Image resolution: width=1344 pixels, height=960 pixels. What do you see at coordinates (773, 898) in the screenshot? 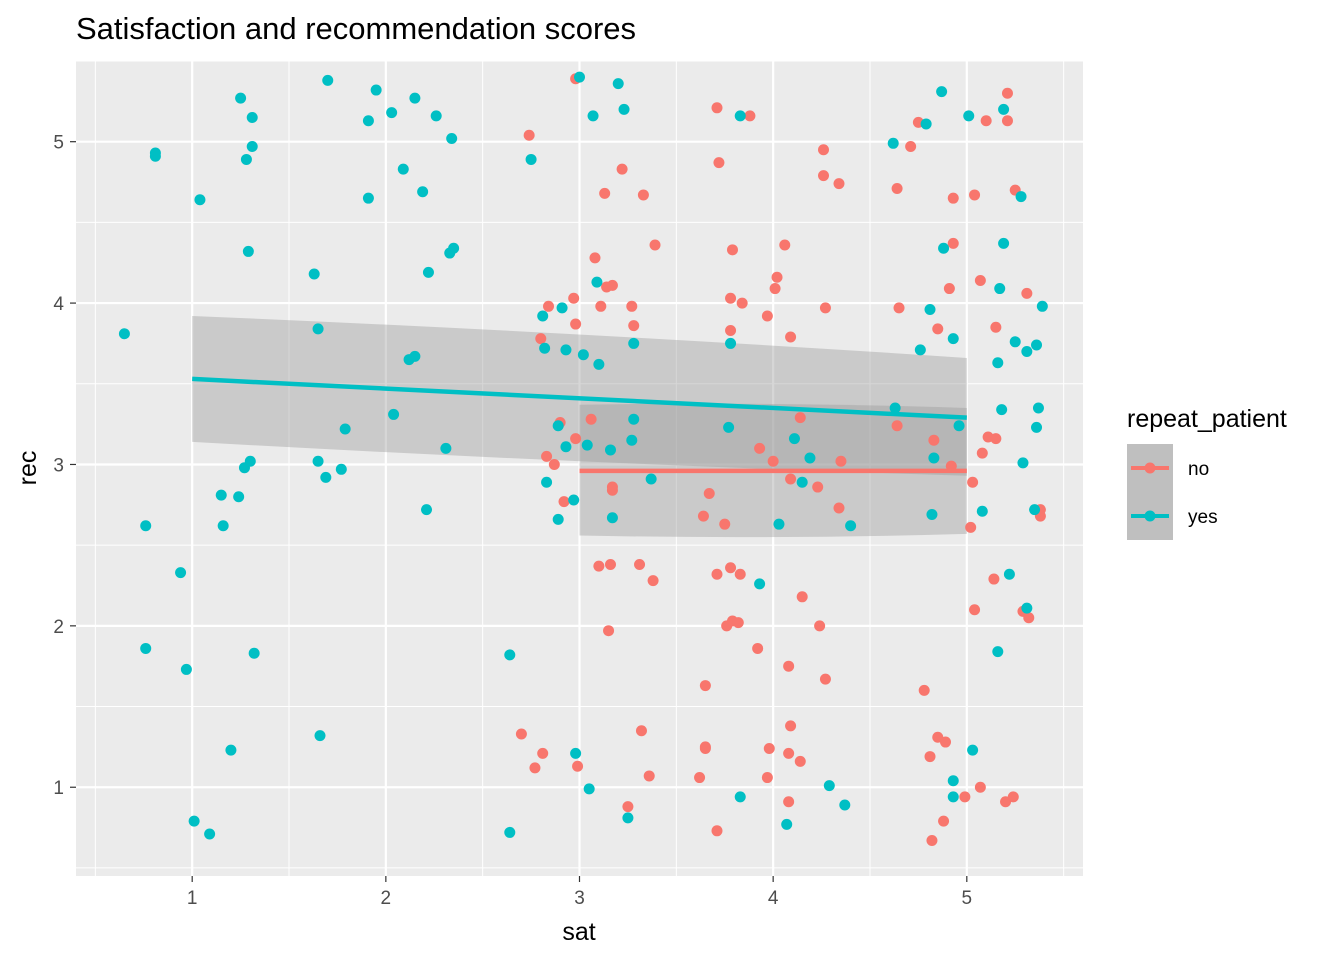
I see `x-tick-label: 4` at bounding box center [773, 898].